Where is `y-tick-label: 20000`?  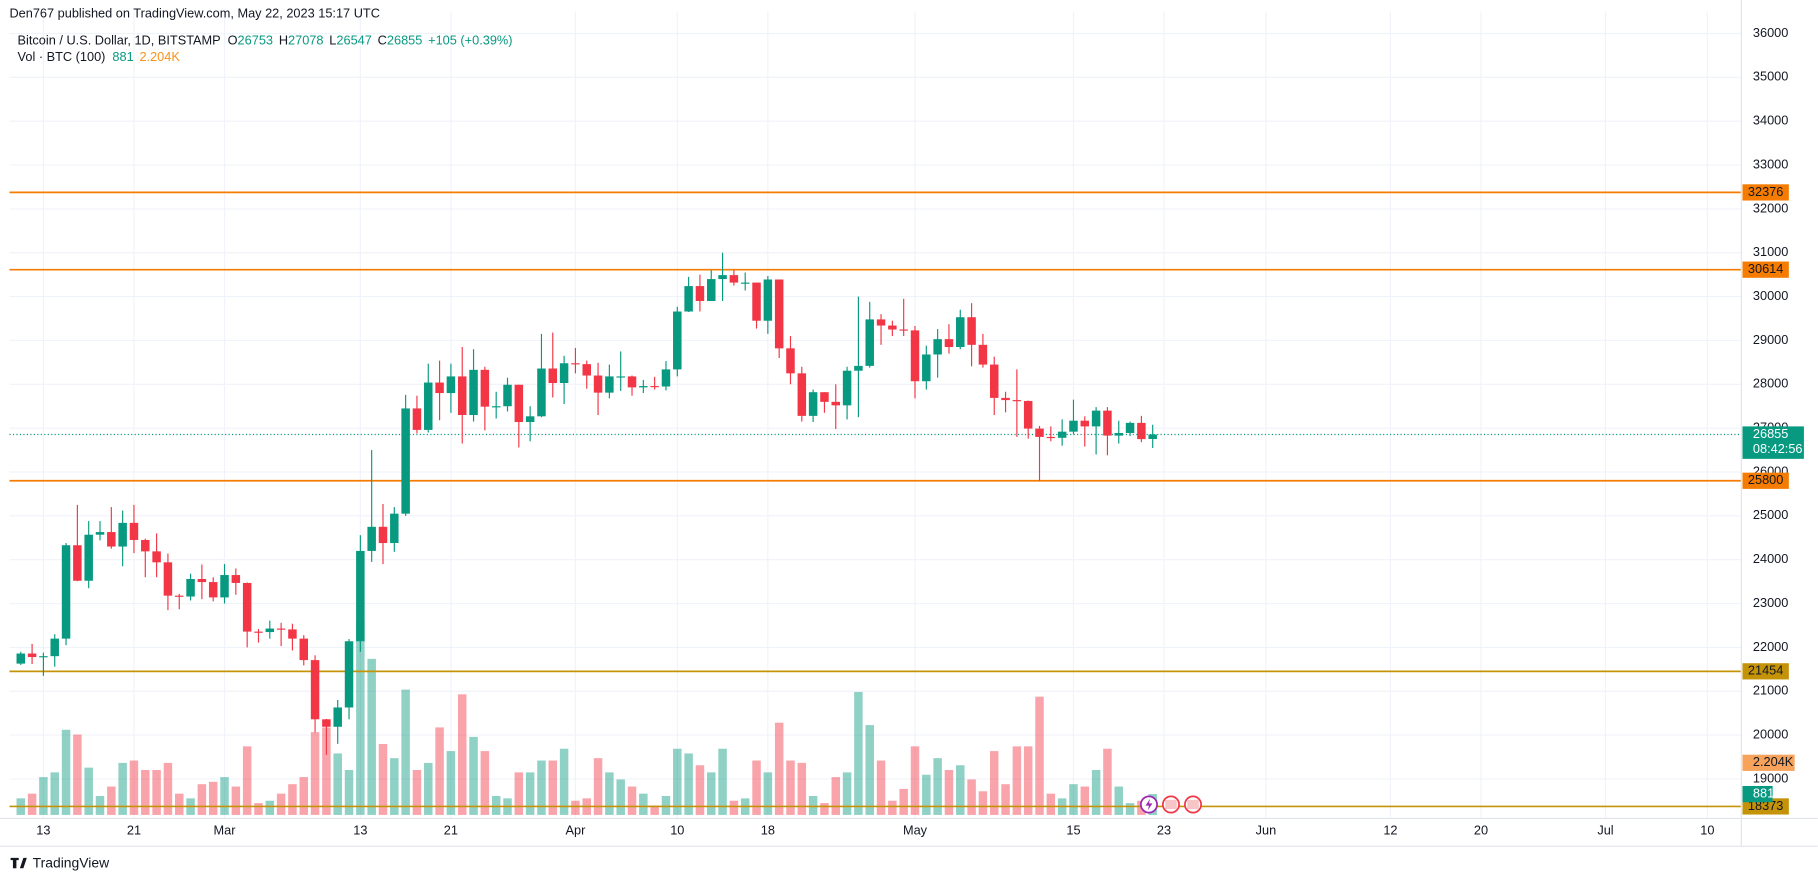 y-tick-label: 20000 is located at coordinates (1770, 733).